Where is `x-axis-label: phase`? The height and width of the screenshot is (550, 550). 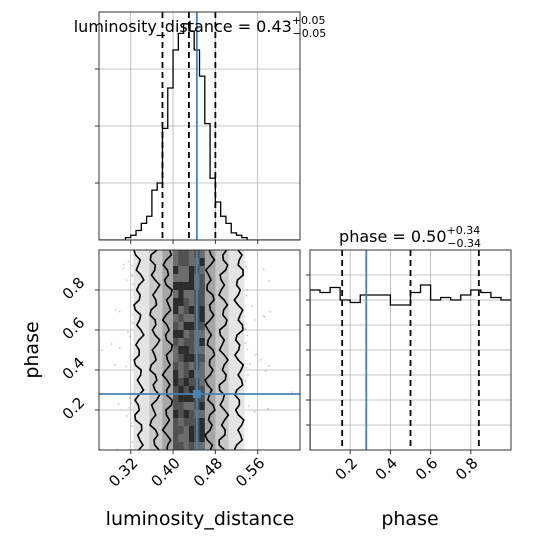
x-axis-label: phase is located at coordinates (409, 519).